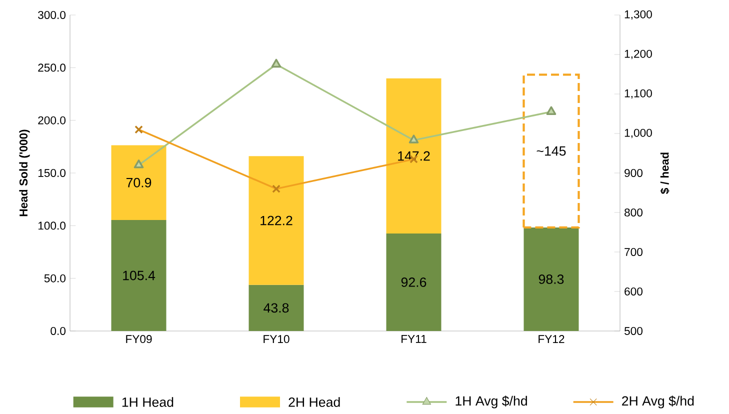  I want to click on y-tick-label: 300.0, so click(52, 15).